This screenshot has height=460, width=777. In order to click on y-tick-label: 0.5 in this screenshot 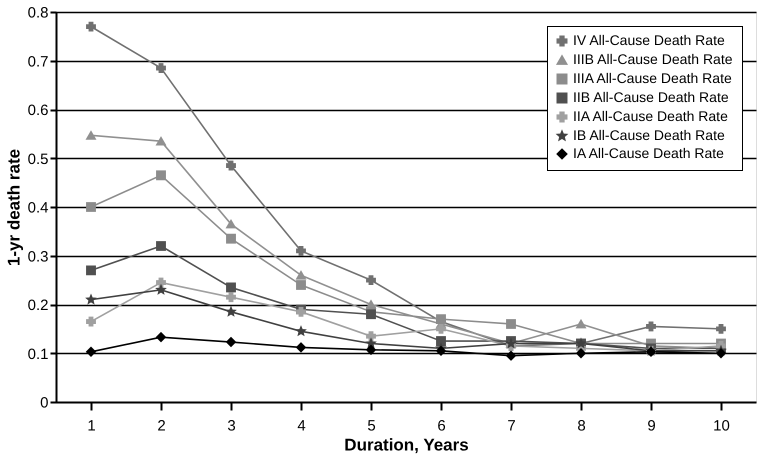, I will do `click(38, 159)`.